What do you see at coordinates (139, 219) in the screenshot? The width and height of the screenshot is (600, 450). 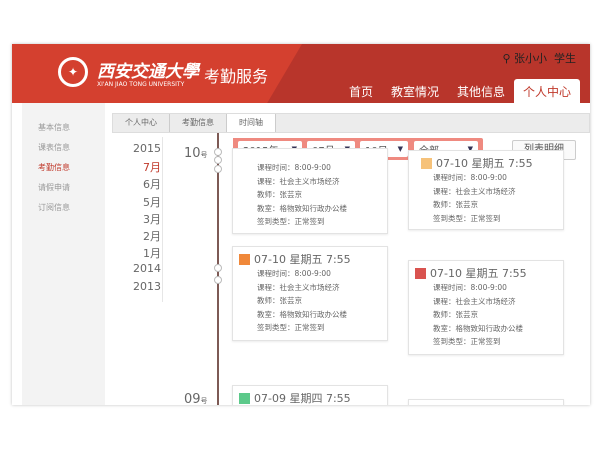 I see `year-month-list: 2015 7月 6月 5月 3月 2月 1月 2014 2013` at bounding box center [139, 219].